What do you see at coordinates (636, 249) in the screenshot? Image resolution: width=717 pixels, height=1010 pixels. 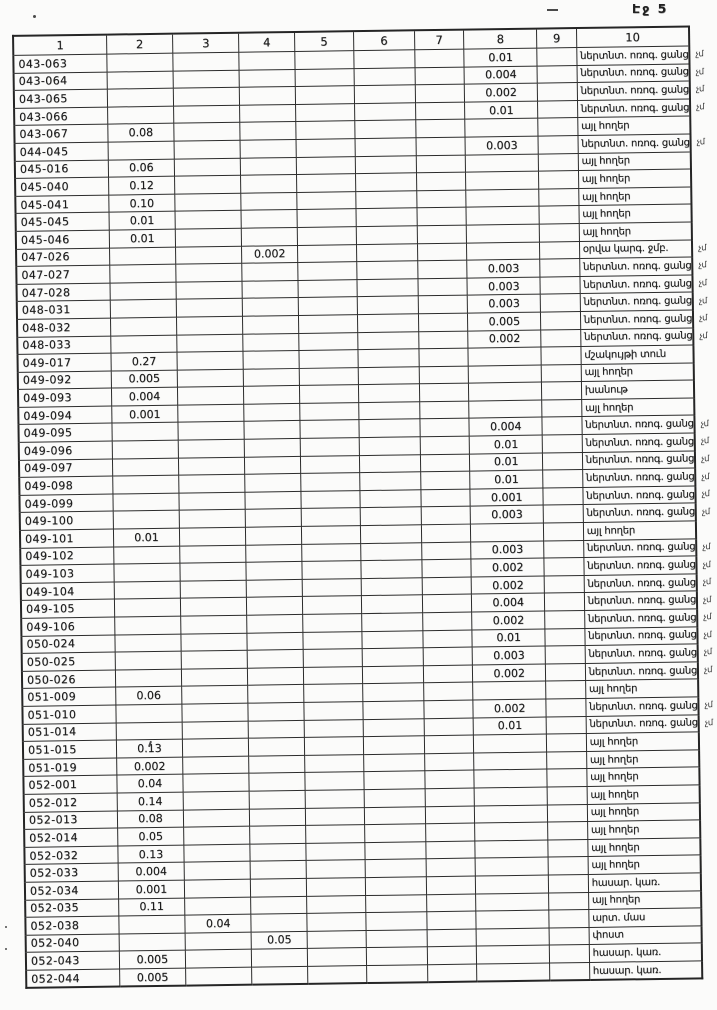 I see `land-use-label: օրվա կարգ. ջմբ.` at bounding box center [636, 249].